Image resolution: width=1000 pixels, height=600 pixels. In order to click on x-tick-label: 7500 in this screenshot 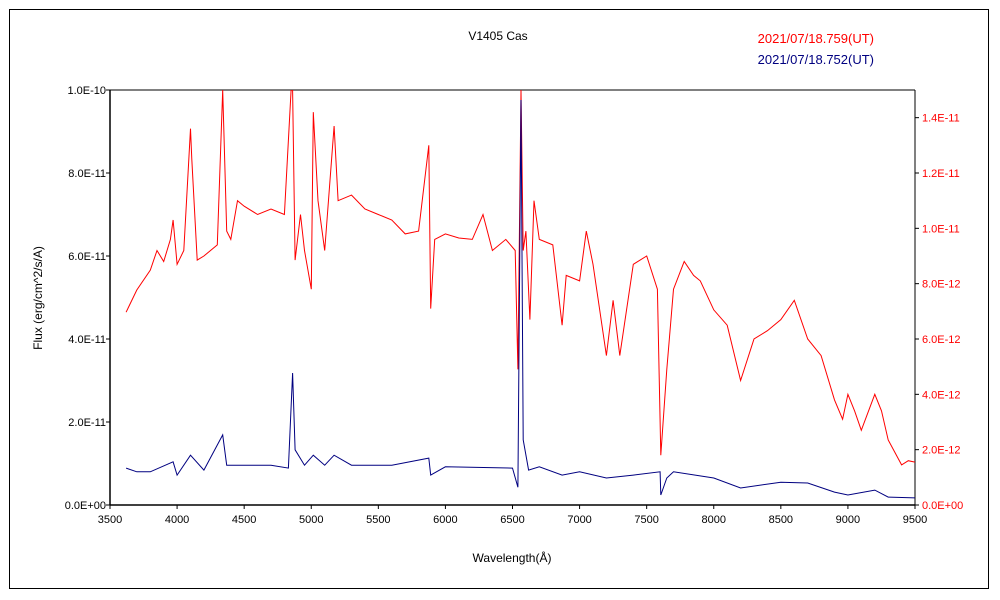, I will do `click(646, 520)`.